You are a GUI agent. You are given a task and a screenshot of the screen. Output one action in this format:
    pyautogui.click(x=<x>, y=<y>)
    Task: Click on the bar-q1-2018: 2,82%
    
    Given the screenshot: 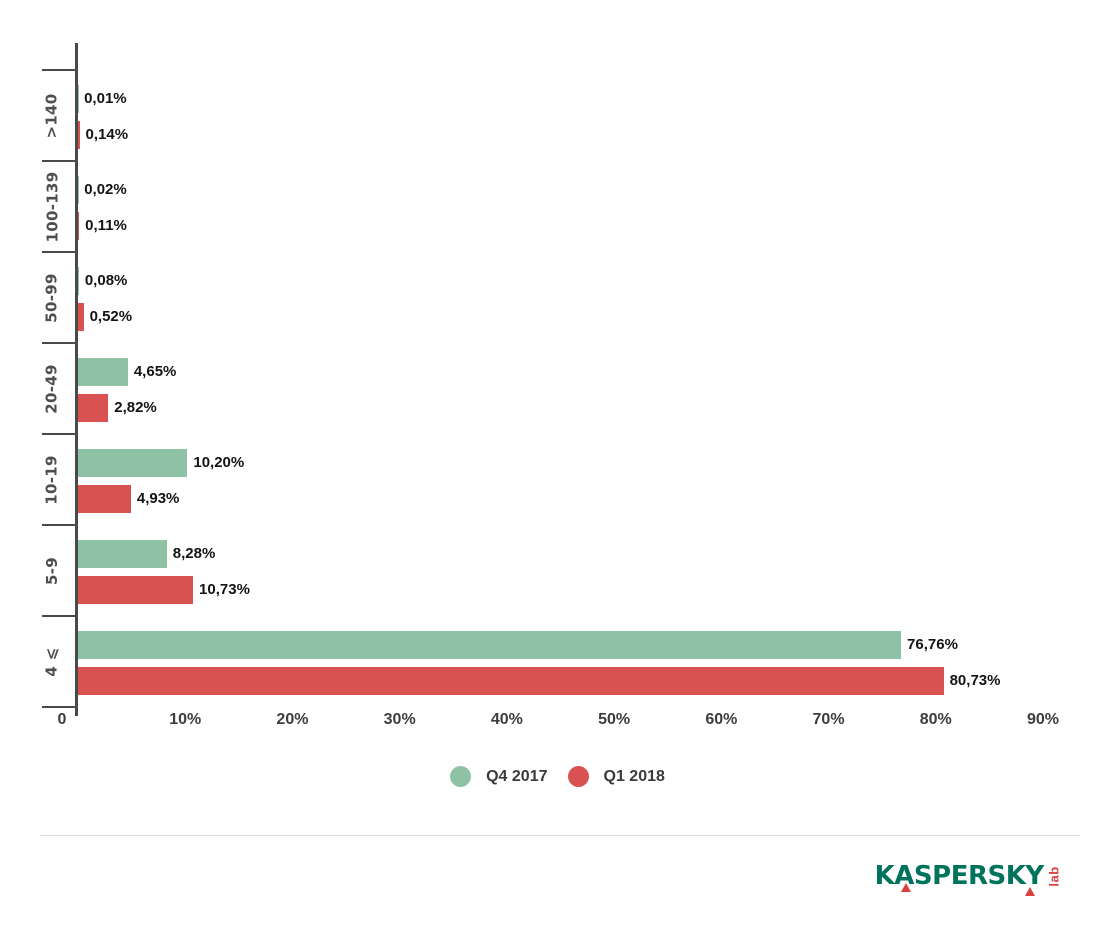 What is the action you would take?
    pyautogui.click(x=117, y=408)
    